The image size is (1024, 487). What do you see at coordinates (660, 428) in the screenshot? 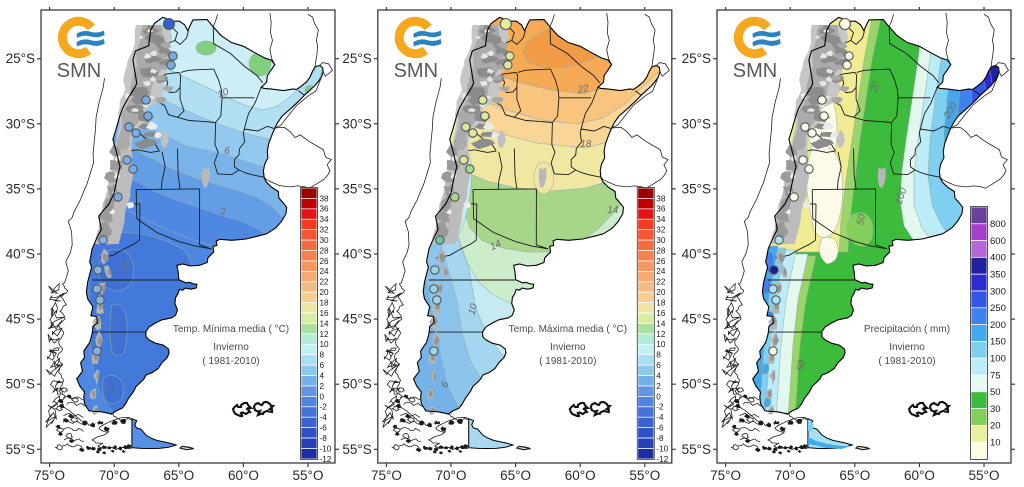
I see `svg-text: -6` at bounding box center [660, 428].